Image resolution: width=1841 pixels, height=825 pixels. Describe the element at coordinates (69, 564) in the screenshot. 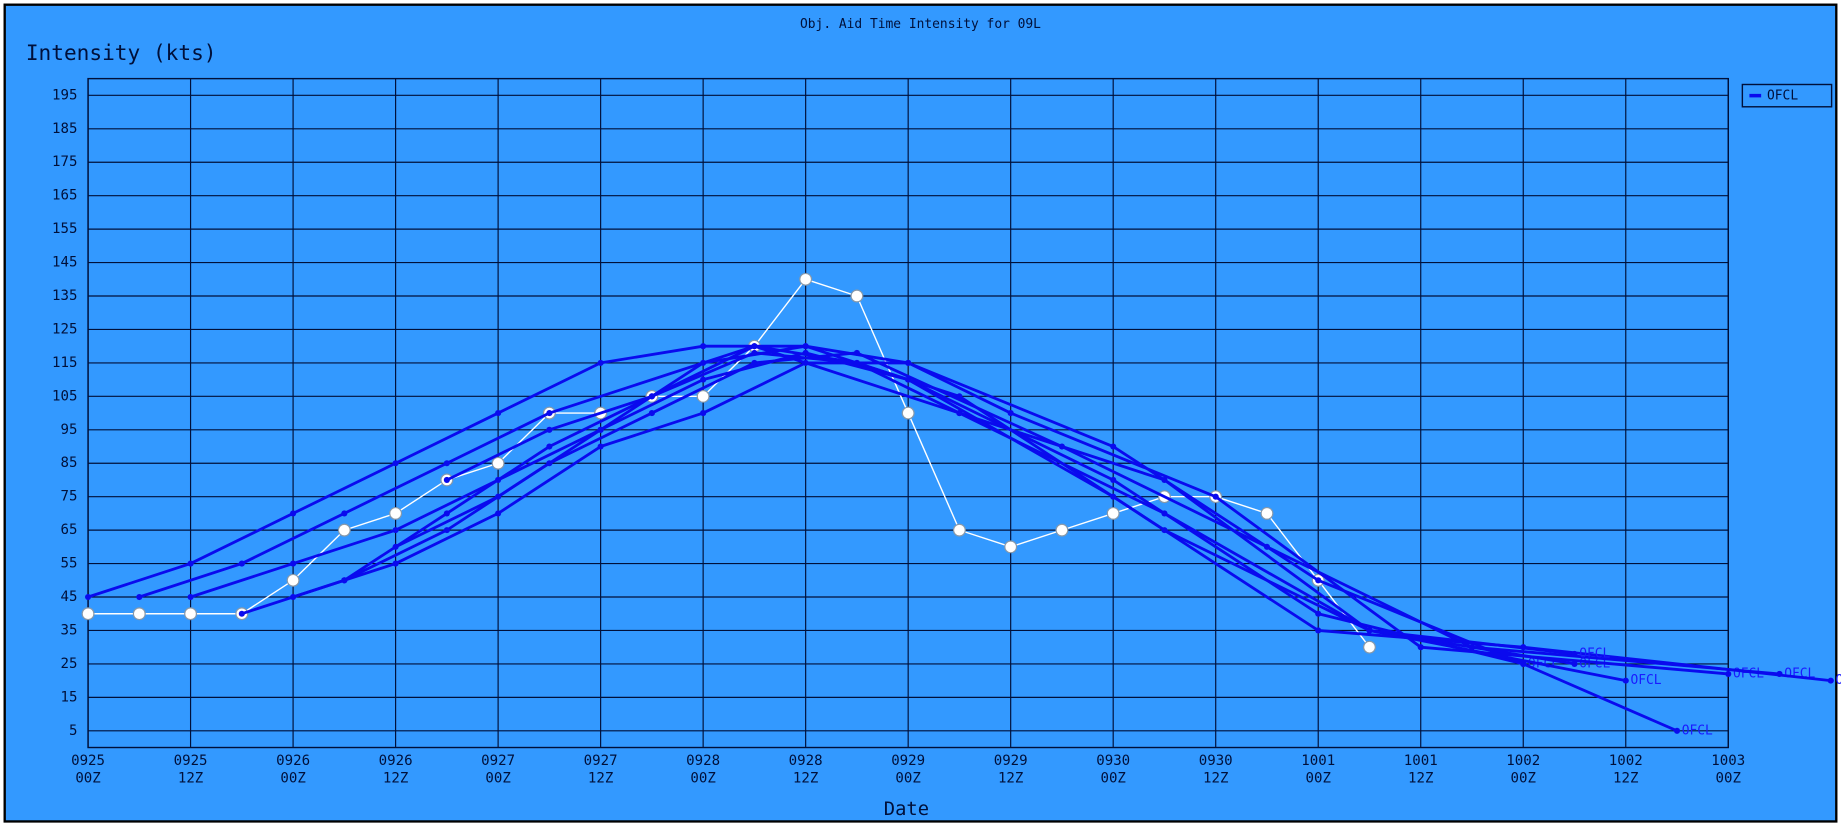

I see `y-tick-label: 55` at that location.